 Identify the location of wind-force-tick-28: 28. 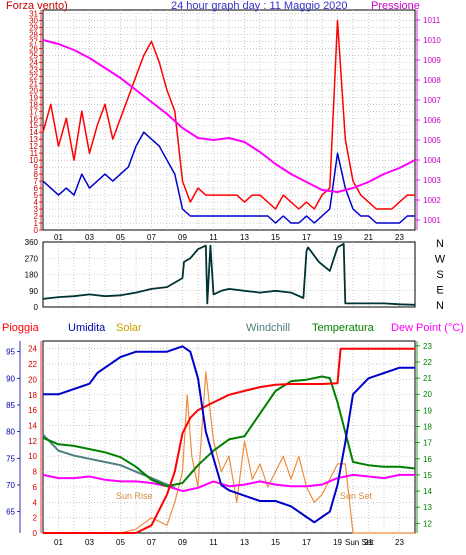
(33, 34).